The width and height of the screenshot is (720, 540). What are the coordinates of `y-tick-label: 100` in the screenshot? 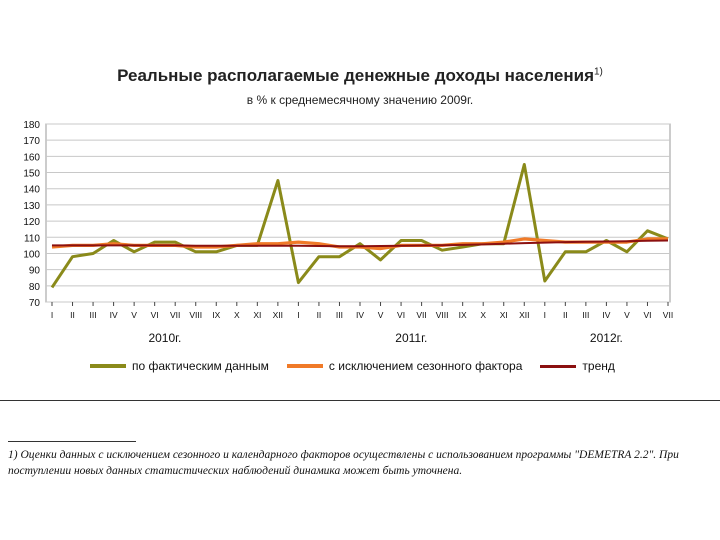 It's located at (31, 254).